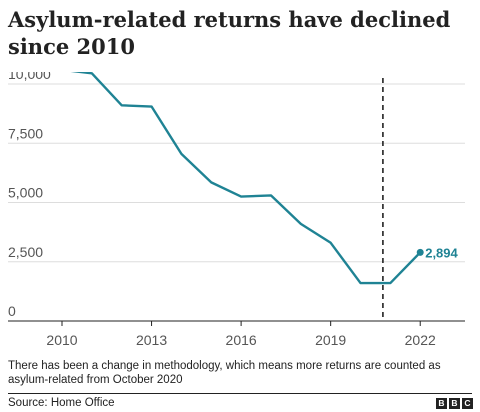 The width and height of the screenshot is (480, 412). What do you see at coordinates (330, 340) in the screenshot?
I see `x-tick-label: 2019` at bounding box center [330, 340].